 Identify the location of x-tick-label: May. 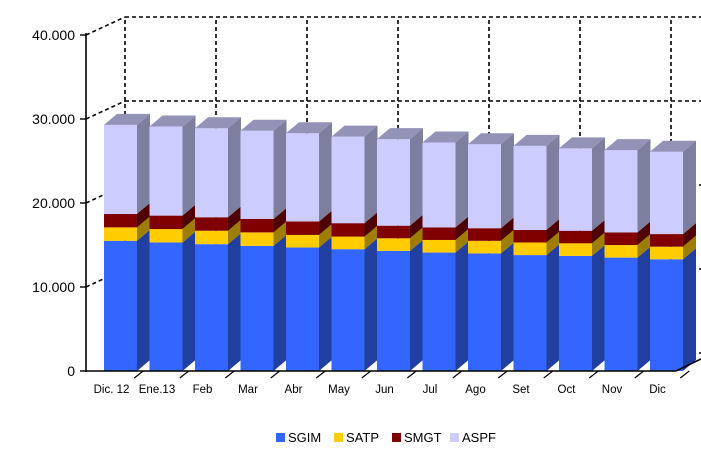
(339, 390).